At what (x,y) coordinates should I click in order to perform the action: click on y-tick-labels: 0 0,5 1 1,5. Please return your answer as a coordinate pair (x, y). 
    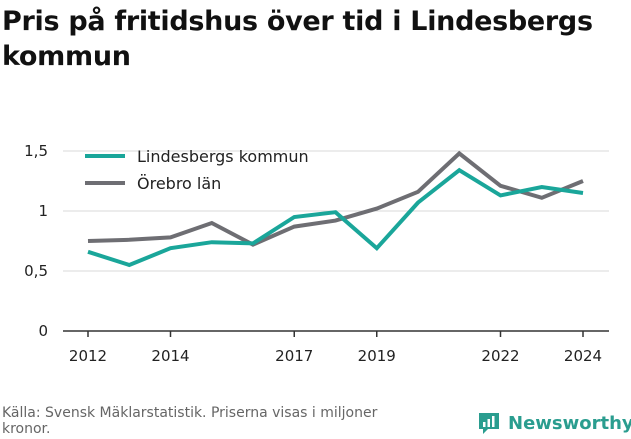
    Looking at the image, I should click on (36, 241).